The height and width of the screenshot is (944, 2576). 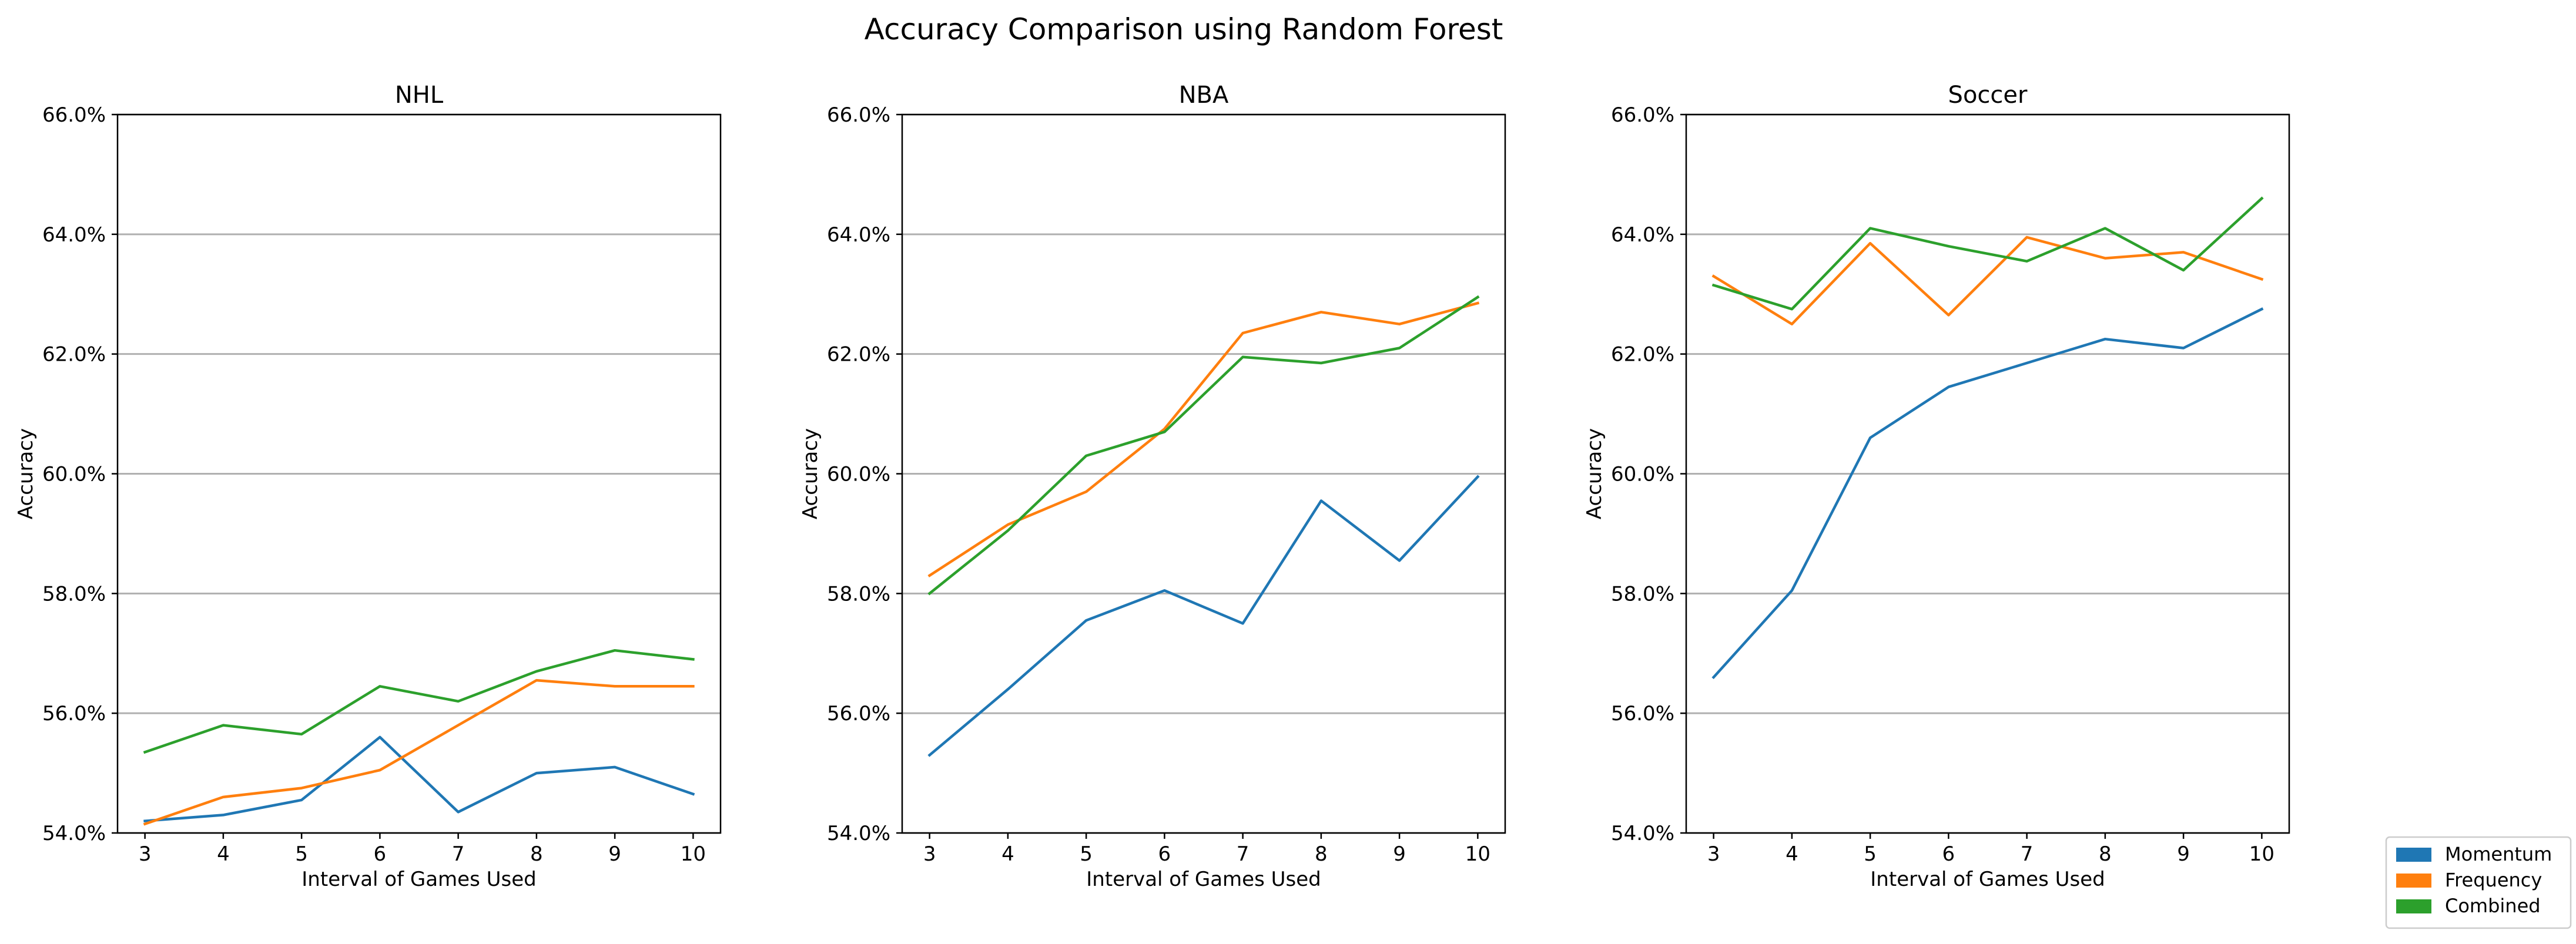 I want to click on subplot-title: Soccer, so click(x=1988, y=95).